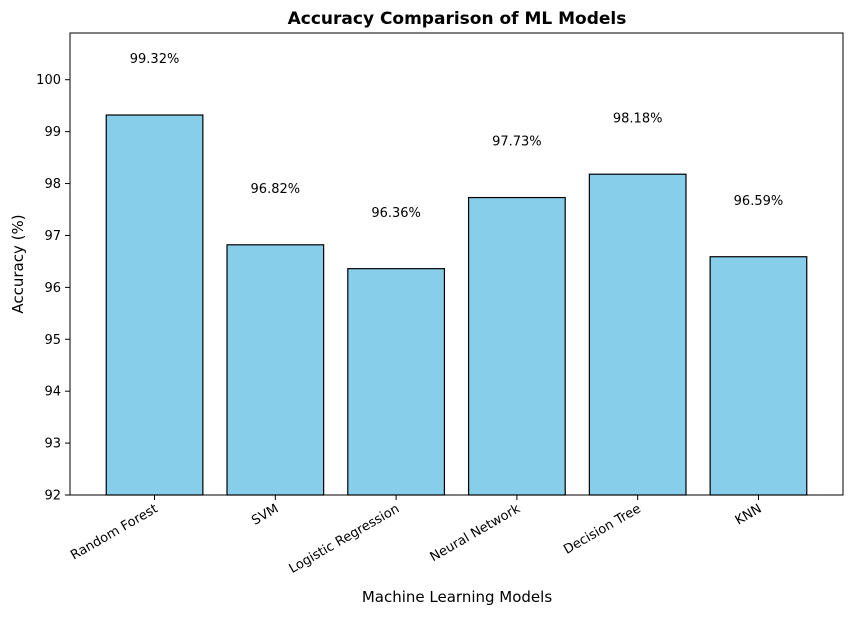  Describe the element at coordinates (396, 382) in the screenshot. I see `bar-logistic-regression` at that location.